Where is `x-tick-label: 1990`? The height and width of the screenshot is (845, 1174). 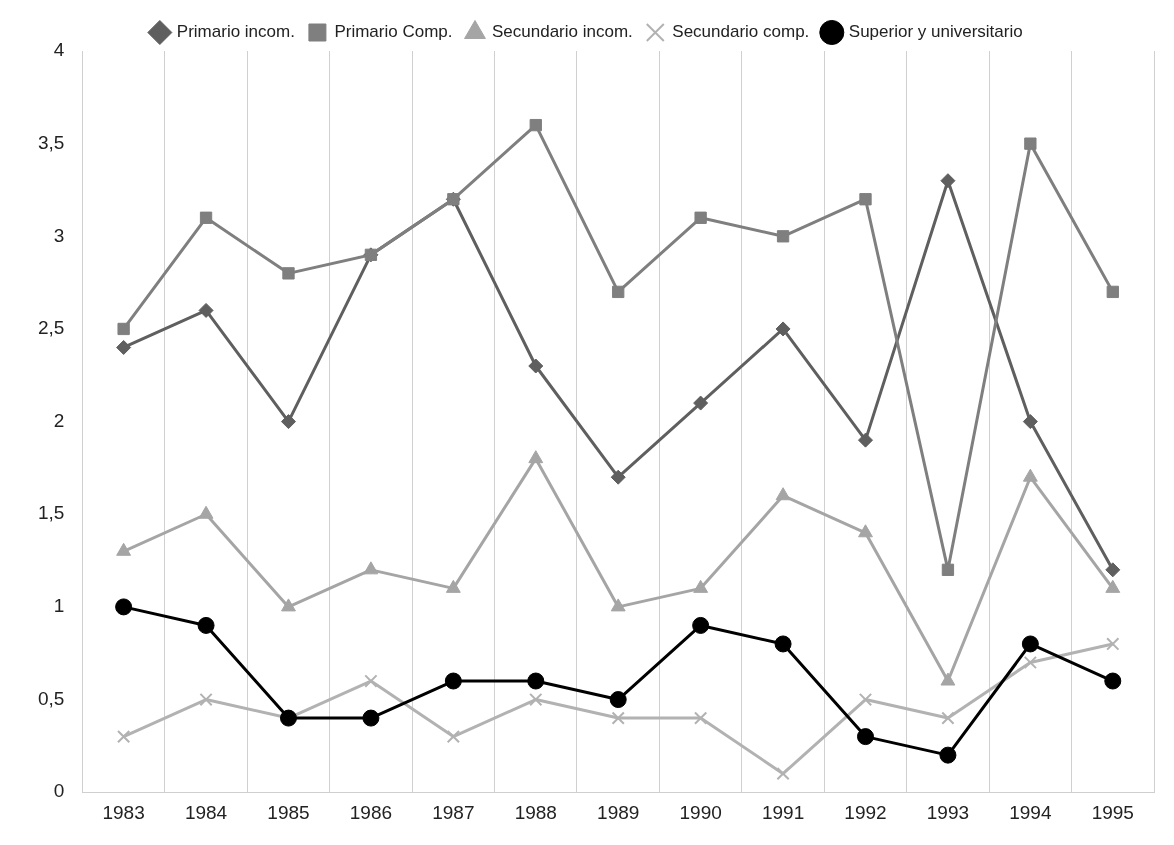 x-tick-label: 1990 is located at coordinates (700, 812).